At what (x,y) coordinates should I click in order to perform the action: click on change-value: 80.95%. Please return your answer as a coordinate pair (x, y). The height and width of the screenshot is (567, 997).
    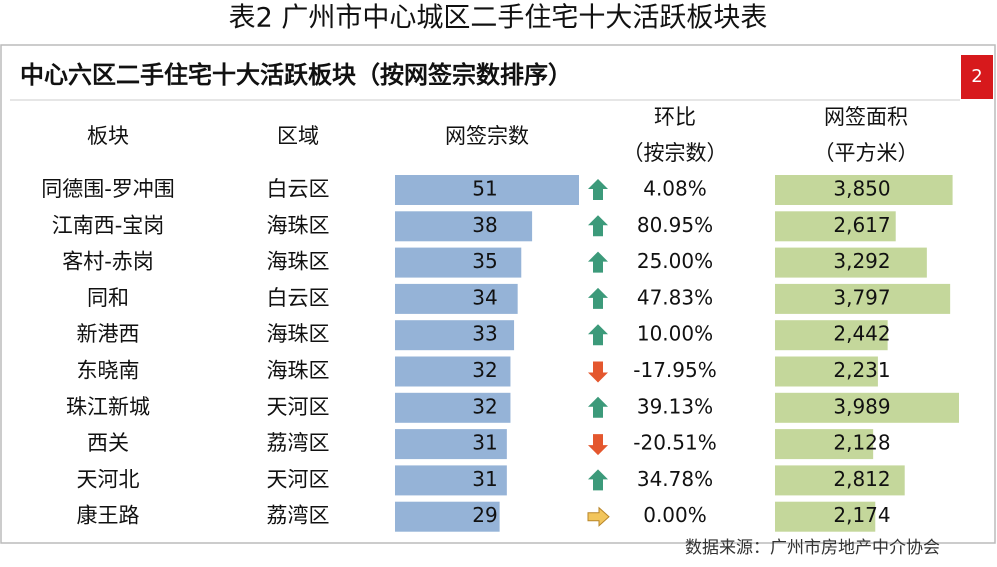
    Looking at the image, I should click on (675, 225).